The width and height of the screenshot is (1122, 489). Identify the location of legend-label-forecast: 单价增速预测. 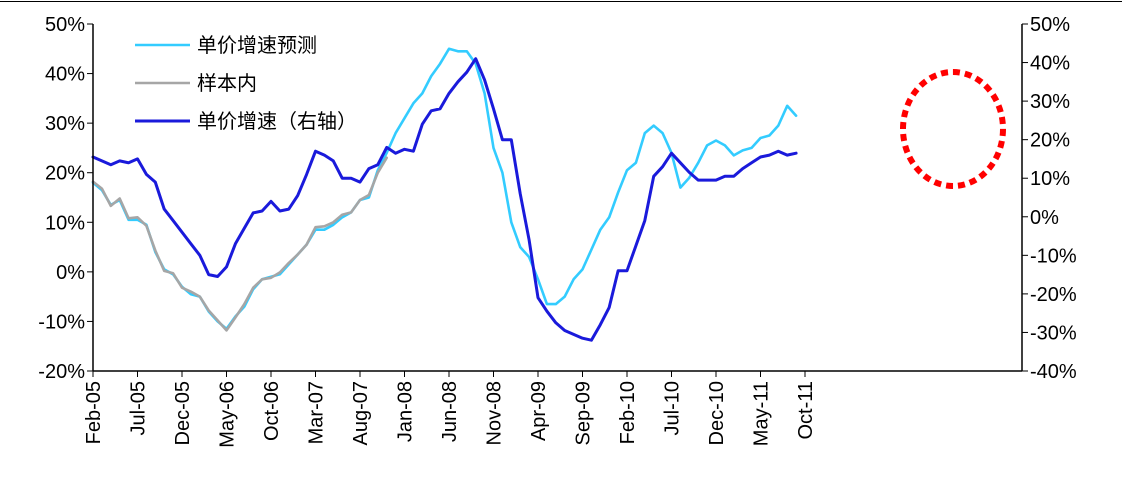
(257, 45).